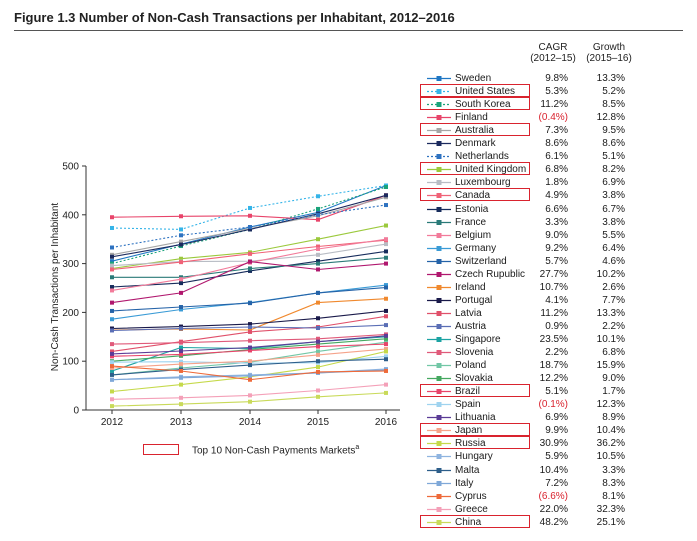 The image size is (697, 541). Describe the element at coordinates (613, 300) in the screenshot. I see `legend-growth-value: 7.7%` at that location.